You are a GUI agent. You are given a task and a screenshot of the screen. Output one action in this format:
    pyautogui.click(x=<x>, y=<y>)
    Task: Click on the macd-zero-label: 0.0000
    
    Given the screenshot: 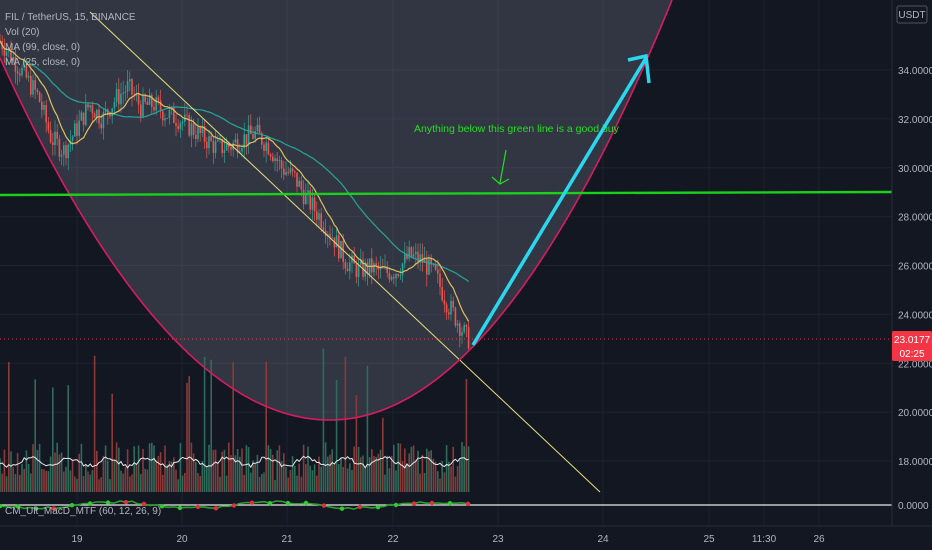 What is the action you would take?
    pyautogui.click(x=913, y=506)
    